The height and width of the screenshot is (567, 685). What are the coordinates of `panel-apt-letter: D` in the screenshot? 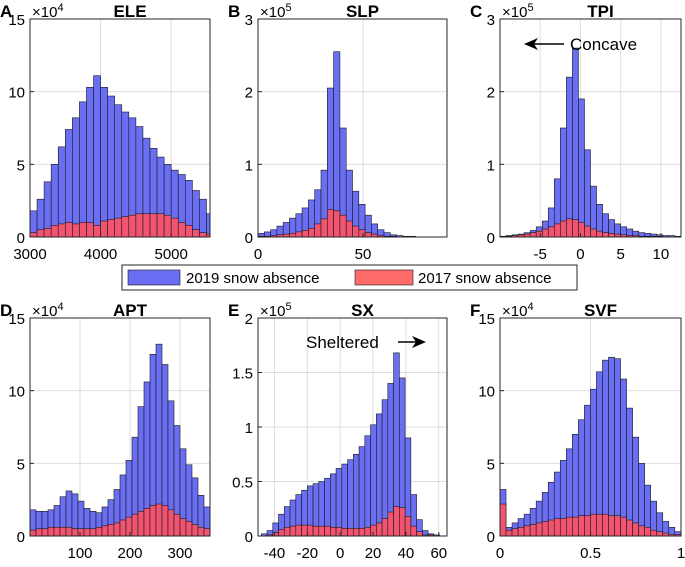 It's located at (6, 310).